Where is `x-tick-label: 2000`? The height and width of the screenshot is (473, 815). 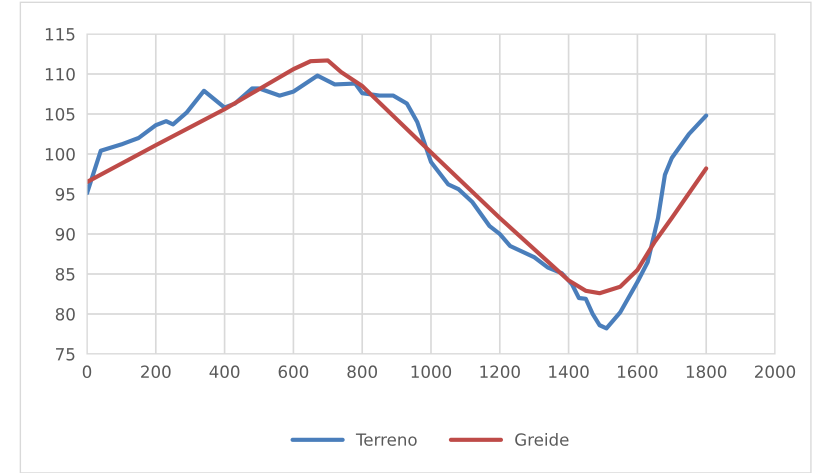
x-tick-label: 2000 is located at coordinates (775, 371).